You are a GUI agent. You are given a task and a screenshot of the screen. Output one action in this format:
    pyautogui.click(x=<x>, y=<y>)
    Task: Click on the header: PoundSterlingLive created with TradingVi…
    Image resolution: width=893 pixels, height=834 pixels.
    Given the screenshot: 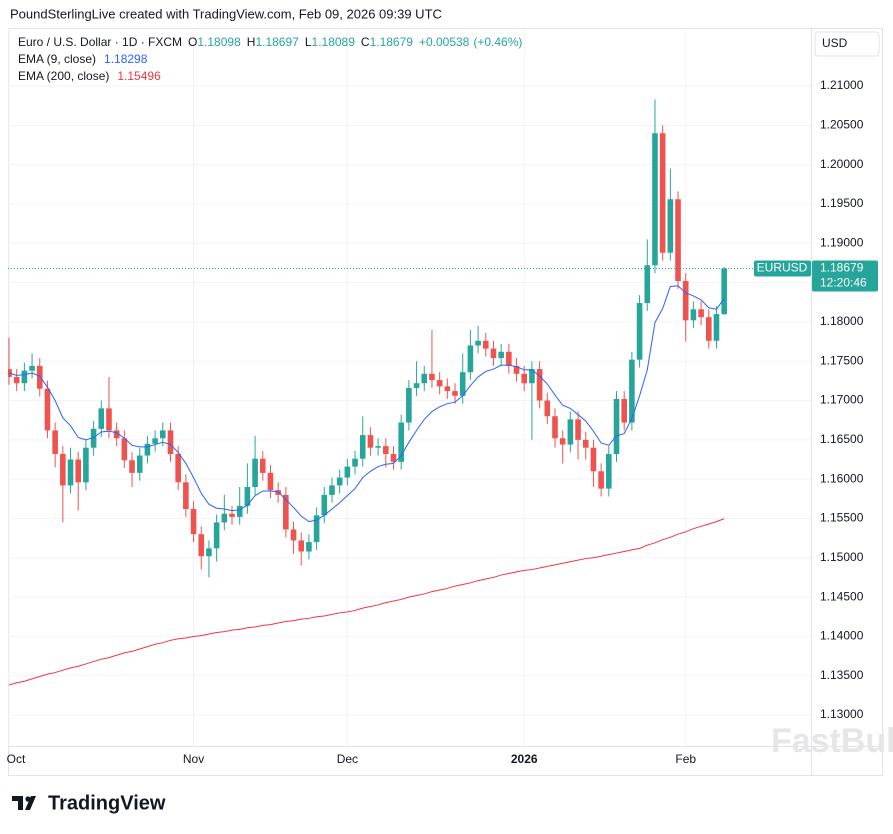 What is the action you would take?
    pyautogui.click(x=226, y=13)
    